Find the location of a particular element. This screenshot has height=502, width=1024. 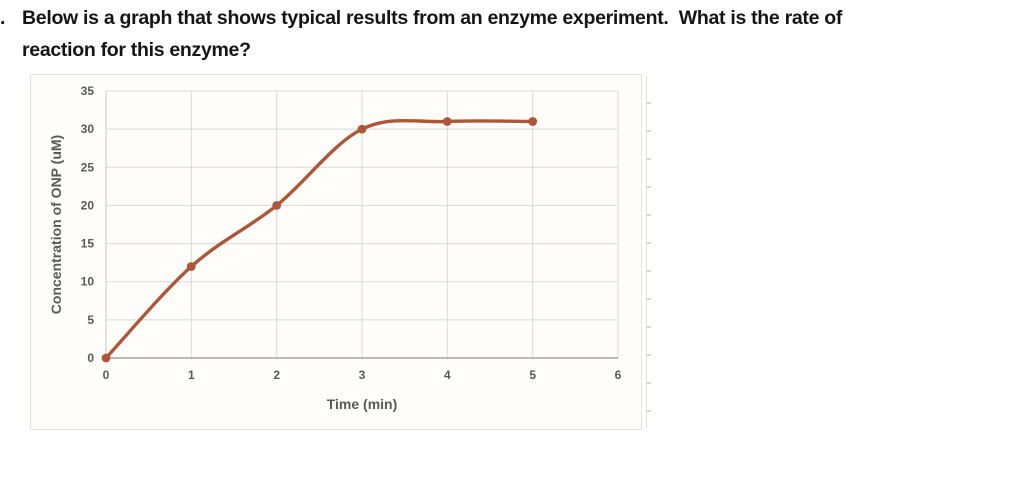

question-line-2: reaction for this enzyme? is located at coordinates (136, 50).